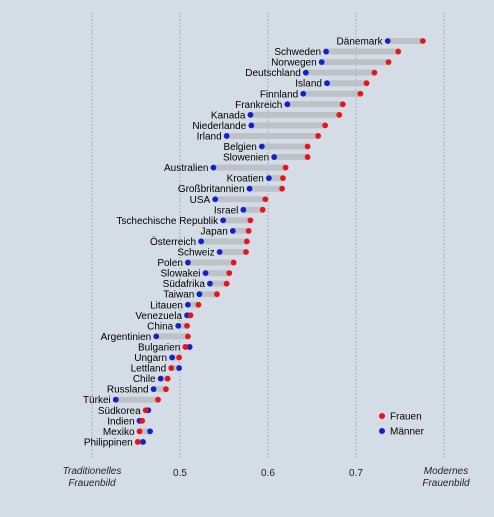  Describe the element at coordinates (279, 94) in the screenshot. I see `country-label: Finnland` at that location.